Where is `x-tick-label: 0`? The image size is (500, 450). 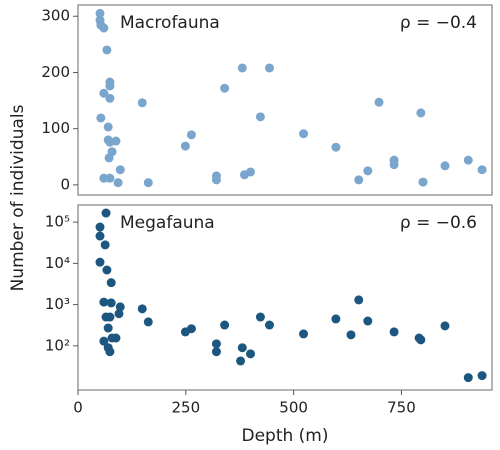
x-tick-label: 0 is located at coordinates (78, 408).